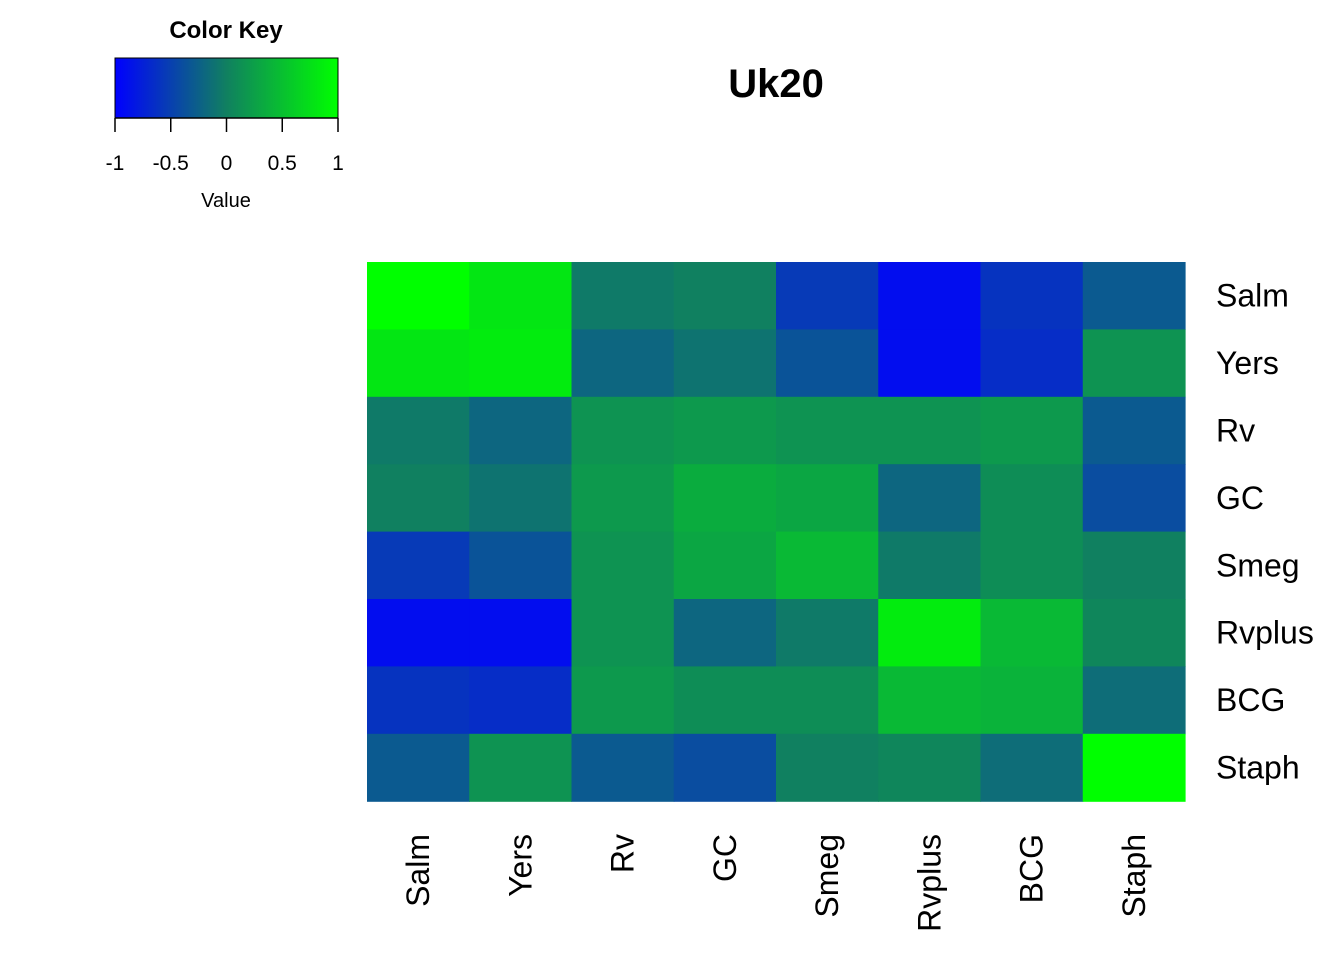 The image size is (1344, 965). Describe the element at coordinates (930, 565) in the screenshot. I see `heatmap-cell-smeg-rvplus` at that location.